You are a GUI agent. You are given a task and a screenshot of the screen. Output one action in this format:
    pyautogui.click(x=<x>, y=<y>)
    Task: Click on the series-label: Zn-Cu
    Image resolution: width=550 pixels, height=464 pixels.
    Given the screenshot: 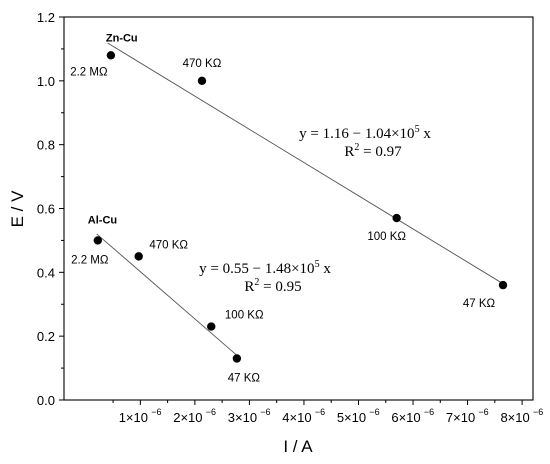 What is the action you would take?
    pyautogui.click(x=122, y=38)
    